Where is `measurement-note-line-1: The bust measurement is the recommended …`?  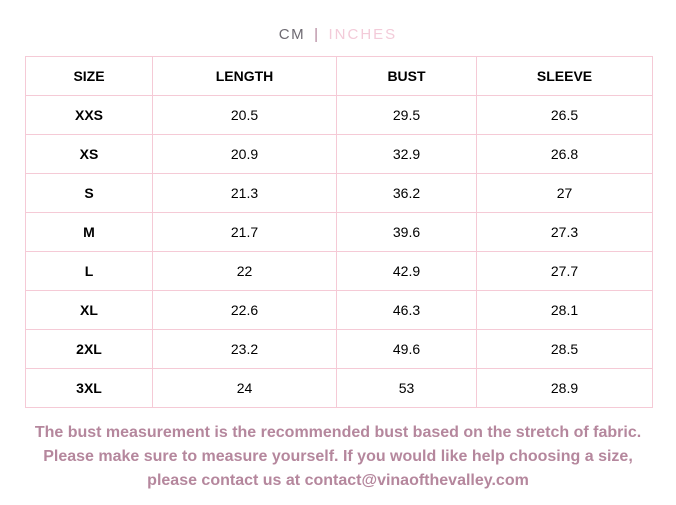 measurement-note-line-1: The bust measurement is the recommended … is located at coordinates (338, 432).